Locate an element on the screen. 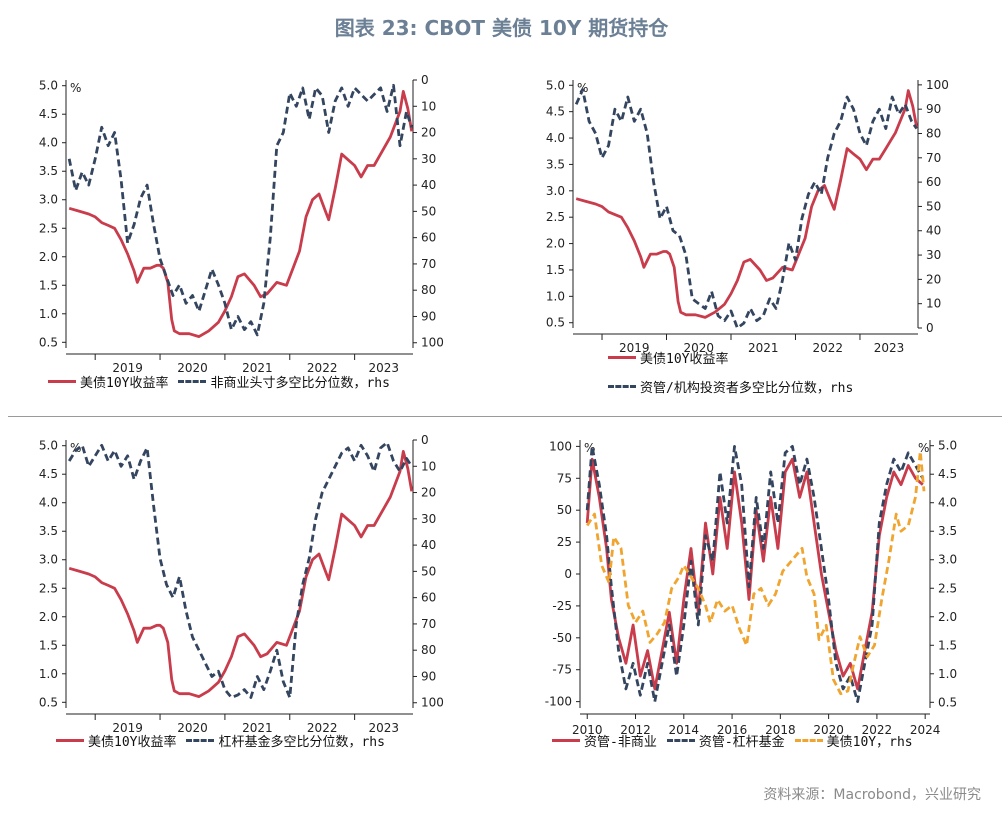 This screenshot has height=814, width=1003. legend-row: 资管-非商业 资管-杠杆基金 美债10Y，rhs is located at coordinates (737, 740).